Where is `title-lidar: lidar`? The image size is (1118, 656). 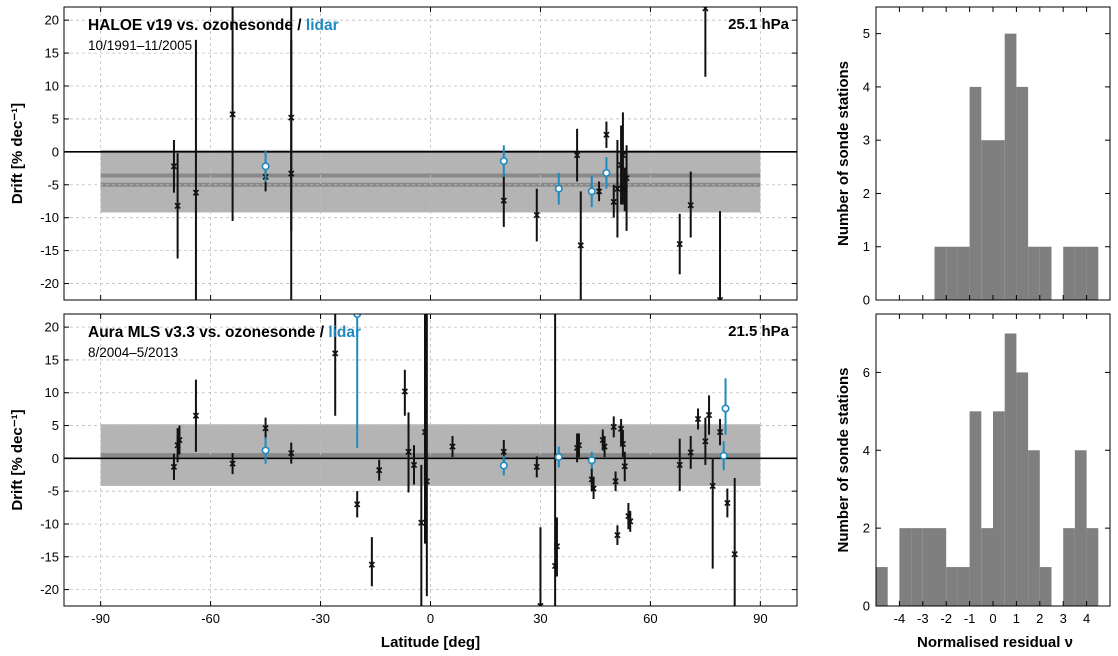
title-lidar: lidar is located at coordinates (344, 332).